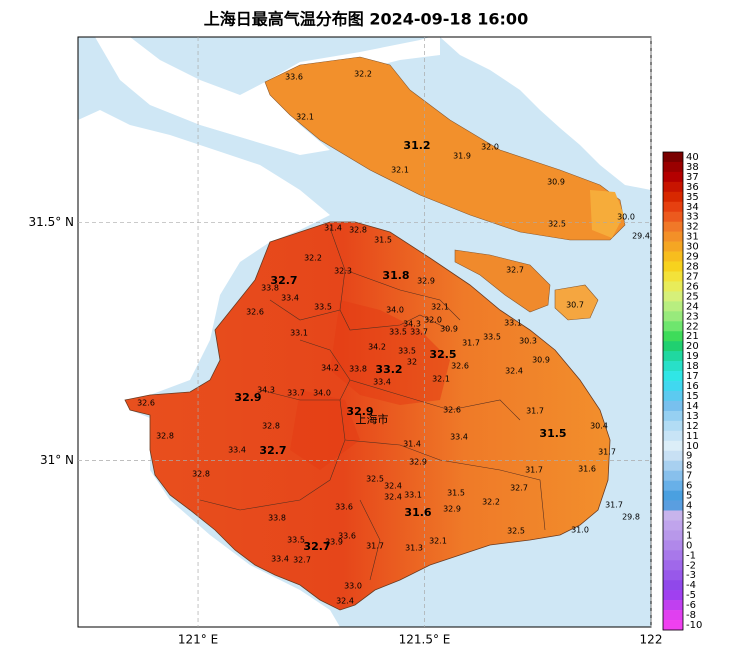 Image resolution: width=731 pixels, height=669 pixels. Describe the element at coordinates (692, 177) in the screenshot. I see `colorbar-label: 37` at that location.